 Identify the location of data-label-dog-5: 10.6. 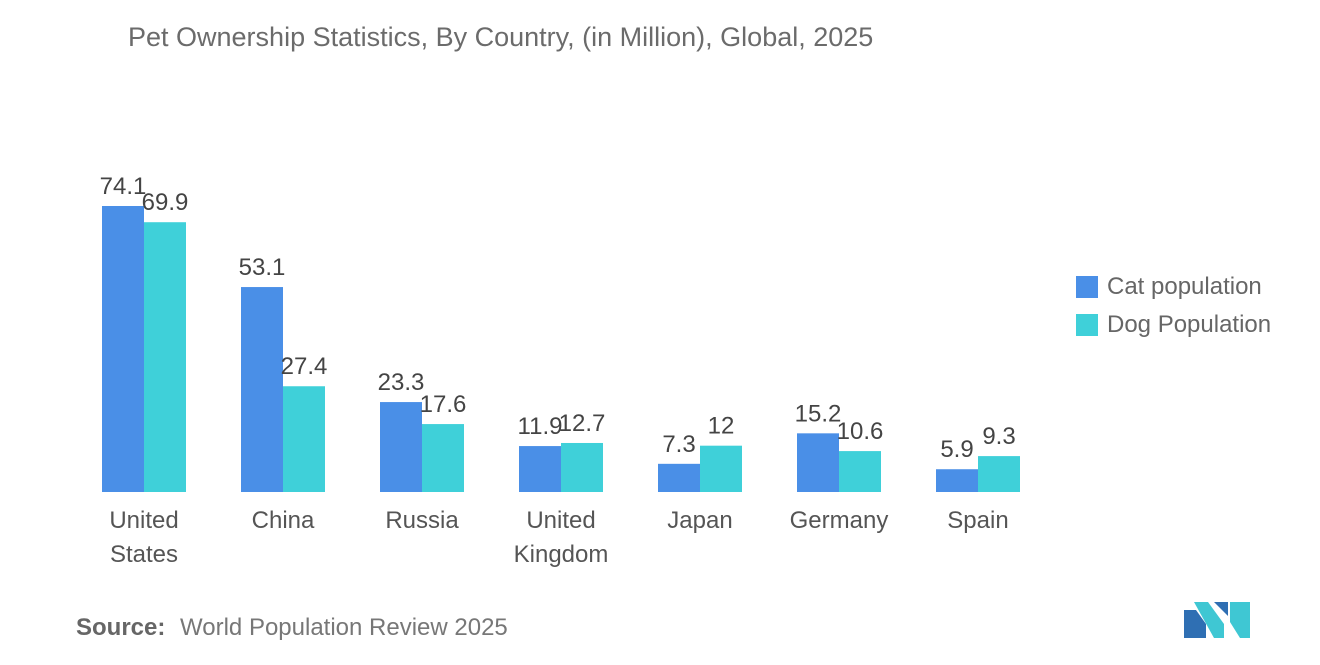
(860, 431).